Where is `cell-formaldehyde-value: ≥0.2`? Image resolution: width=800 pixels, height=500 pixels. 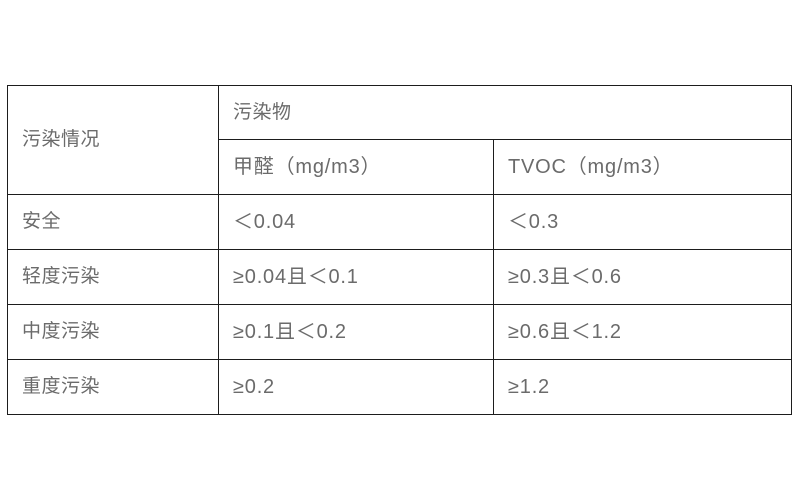
cell-formaldehyde-value: ≥0.2 is located at coordinates (356, 387).